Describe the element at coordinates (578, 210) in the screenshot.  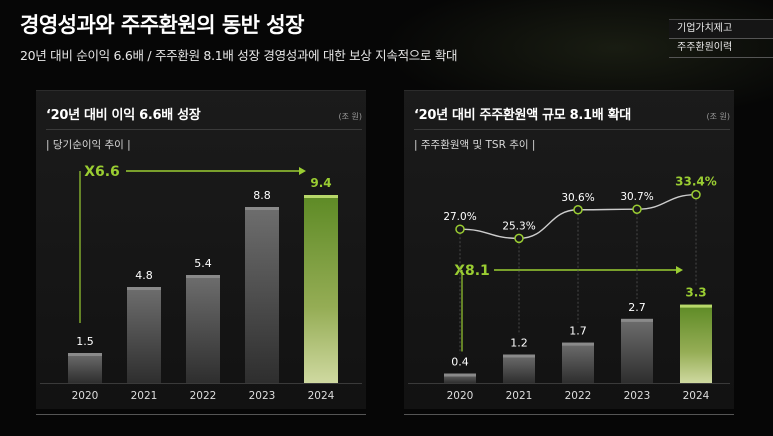
I see `tsr-point-2022` at that location.